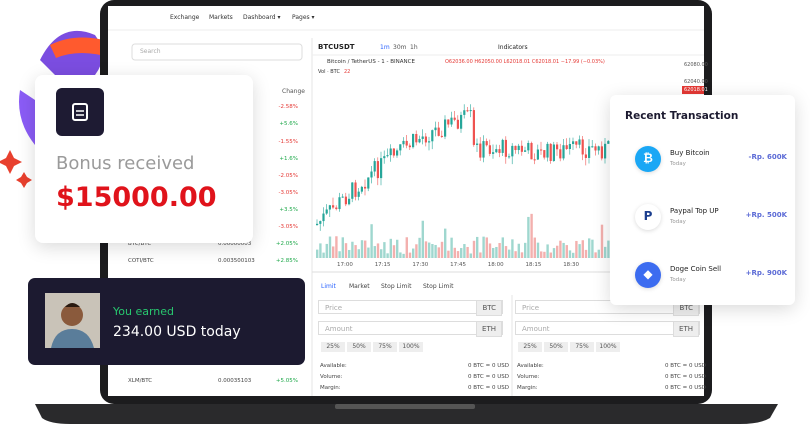 Image resolution: width=810 pixels, height=437 pixels. Describe the element at coordinates (709, 160) in the screenshot. I see `transaction-row: ₿ Buy Bitcoin Today -Rp. 600K` at that location.